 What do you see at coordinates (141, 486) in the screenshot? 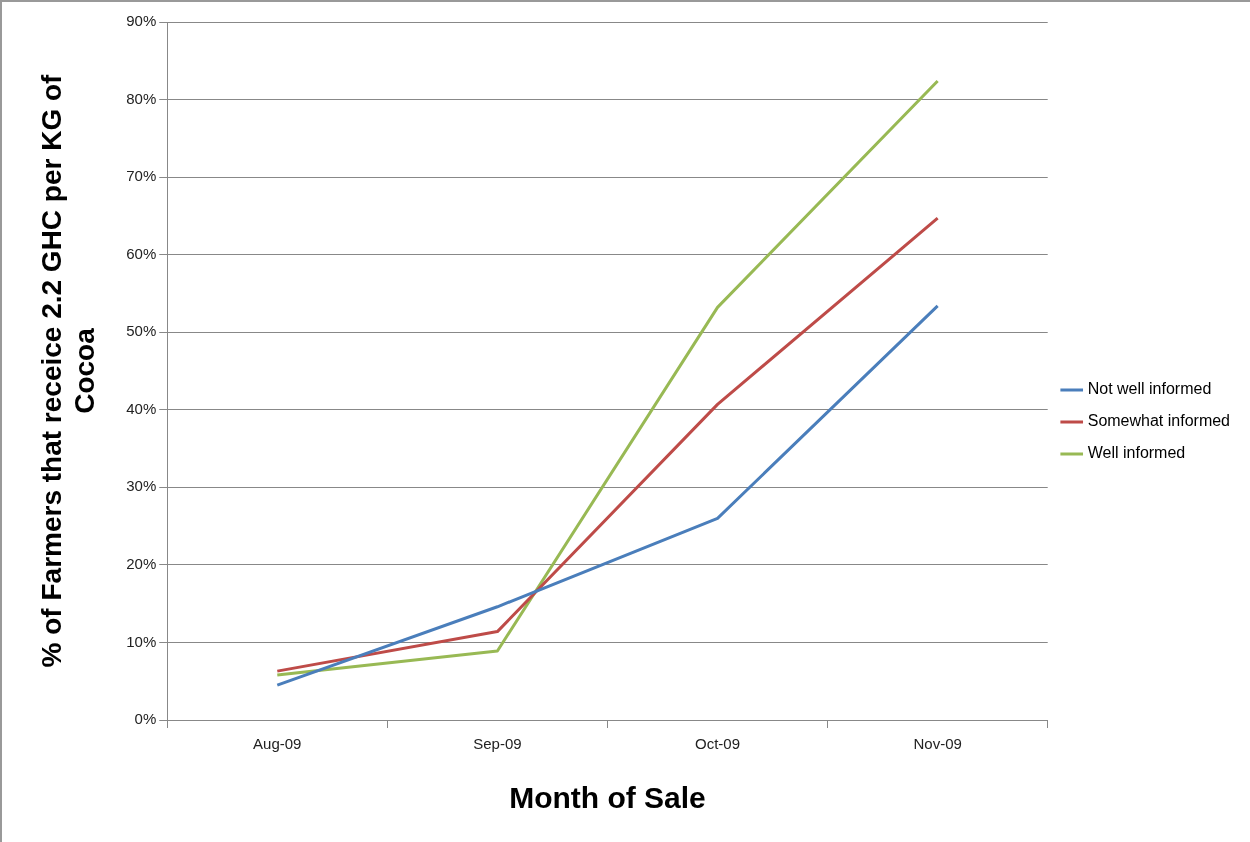
I see `y-tick-label: 30%` at bounding box center [141, 486].